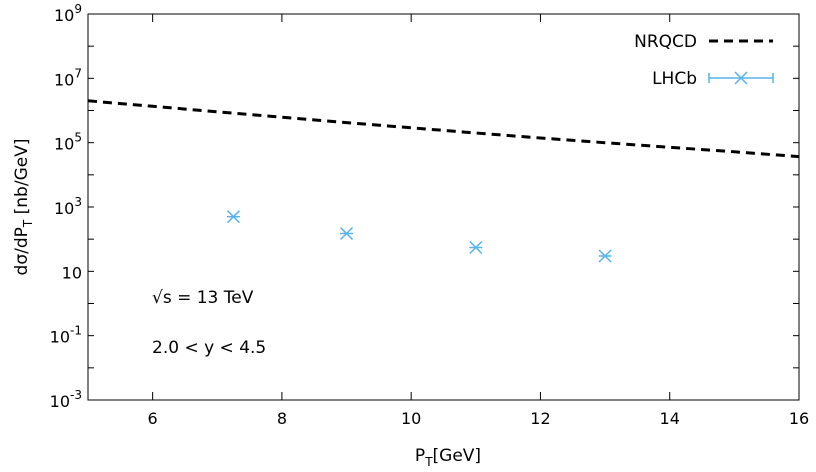  I want to click on x-tick-label: 6, so click(153, 418).